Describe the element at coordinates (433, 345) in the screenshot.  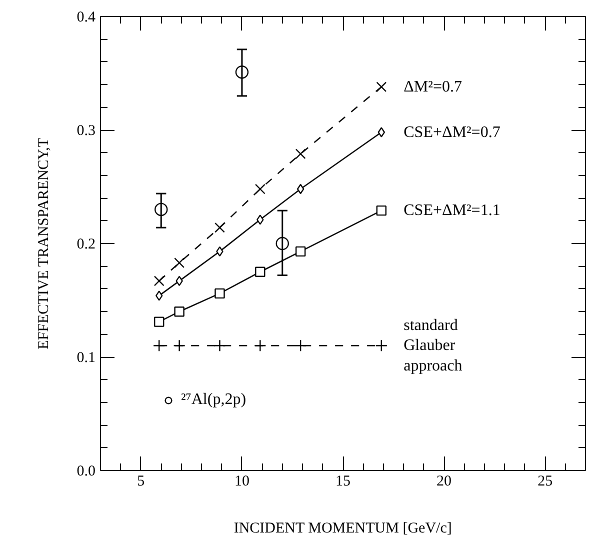
I see `series-label: standard Glauber approach` at that location.